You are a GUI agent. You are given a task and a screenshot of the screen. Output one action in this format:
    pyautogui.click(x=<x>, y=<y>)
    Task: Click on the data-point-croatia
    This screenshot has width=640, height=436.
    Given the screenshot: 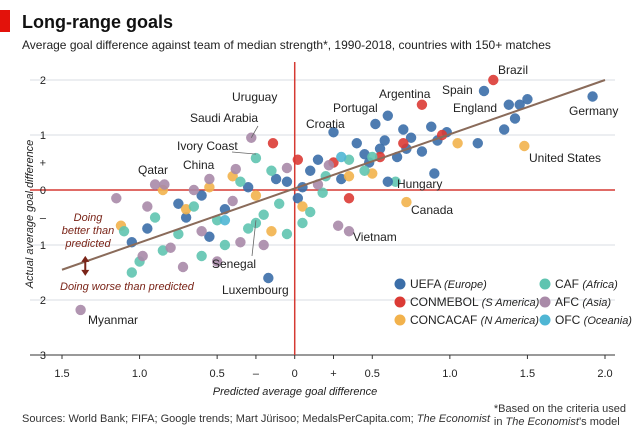 What is the action you would take?
    pyautogui.click(x=333, y=132)
    